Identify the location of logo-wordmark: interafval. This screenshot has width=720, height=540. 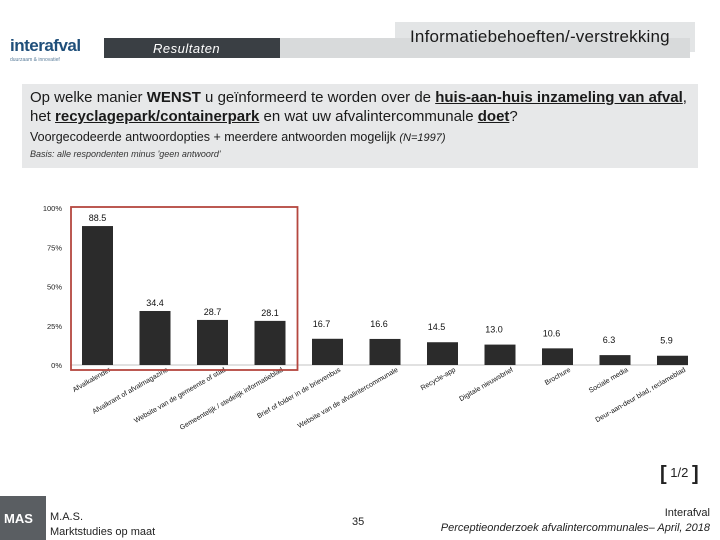
(45, 45).